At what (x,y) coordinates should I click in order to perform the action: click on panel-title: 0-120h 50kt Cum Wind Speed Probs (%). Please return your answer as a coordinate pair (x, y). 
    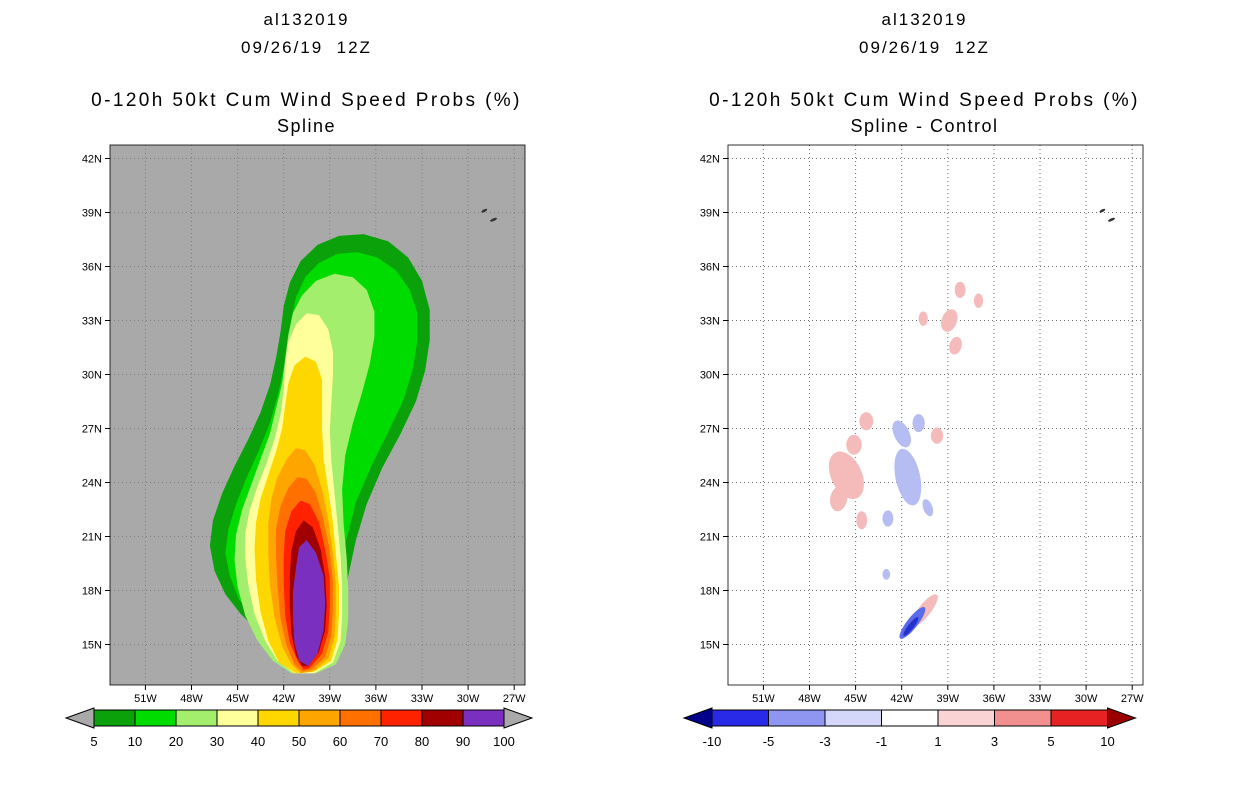
    Looking at the image, I should click on (924, 100).